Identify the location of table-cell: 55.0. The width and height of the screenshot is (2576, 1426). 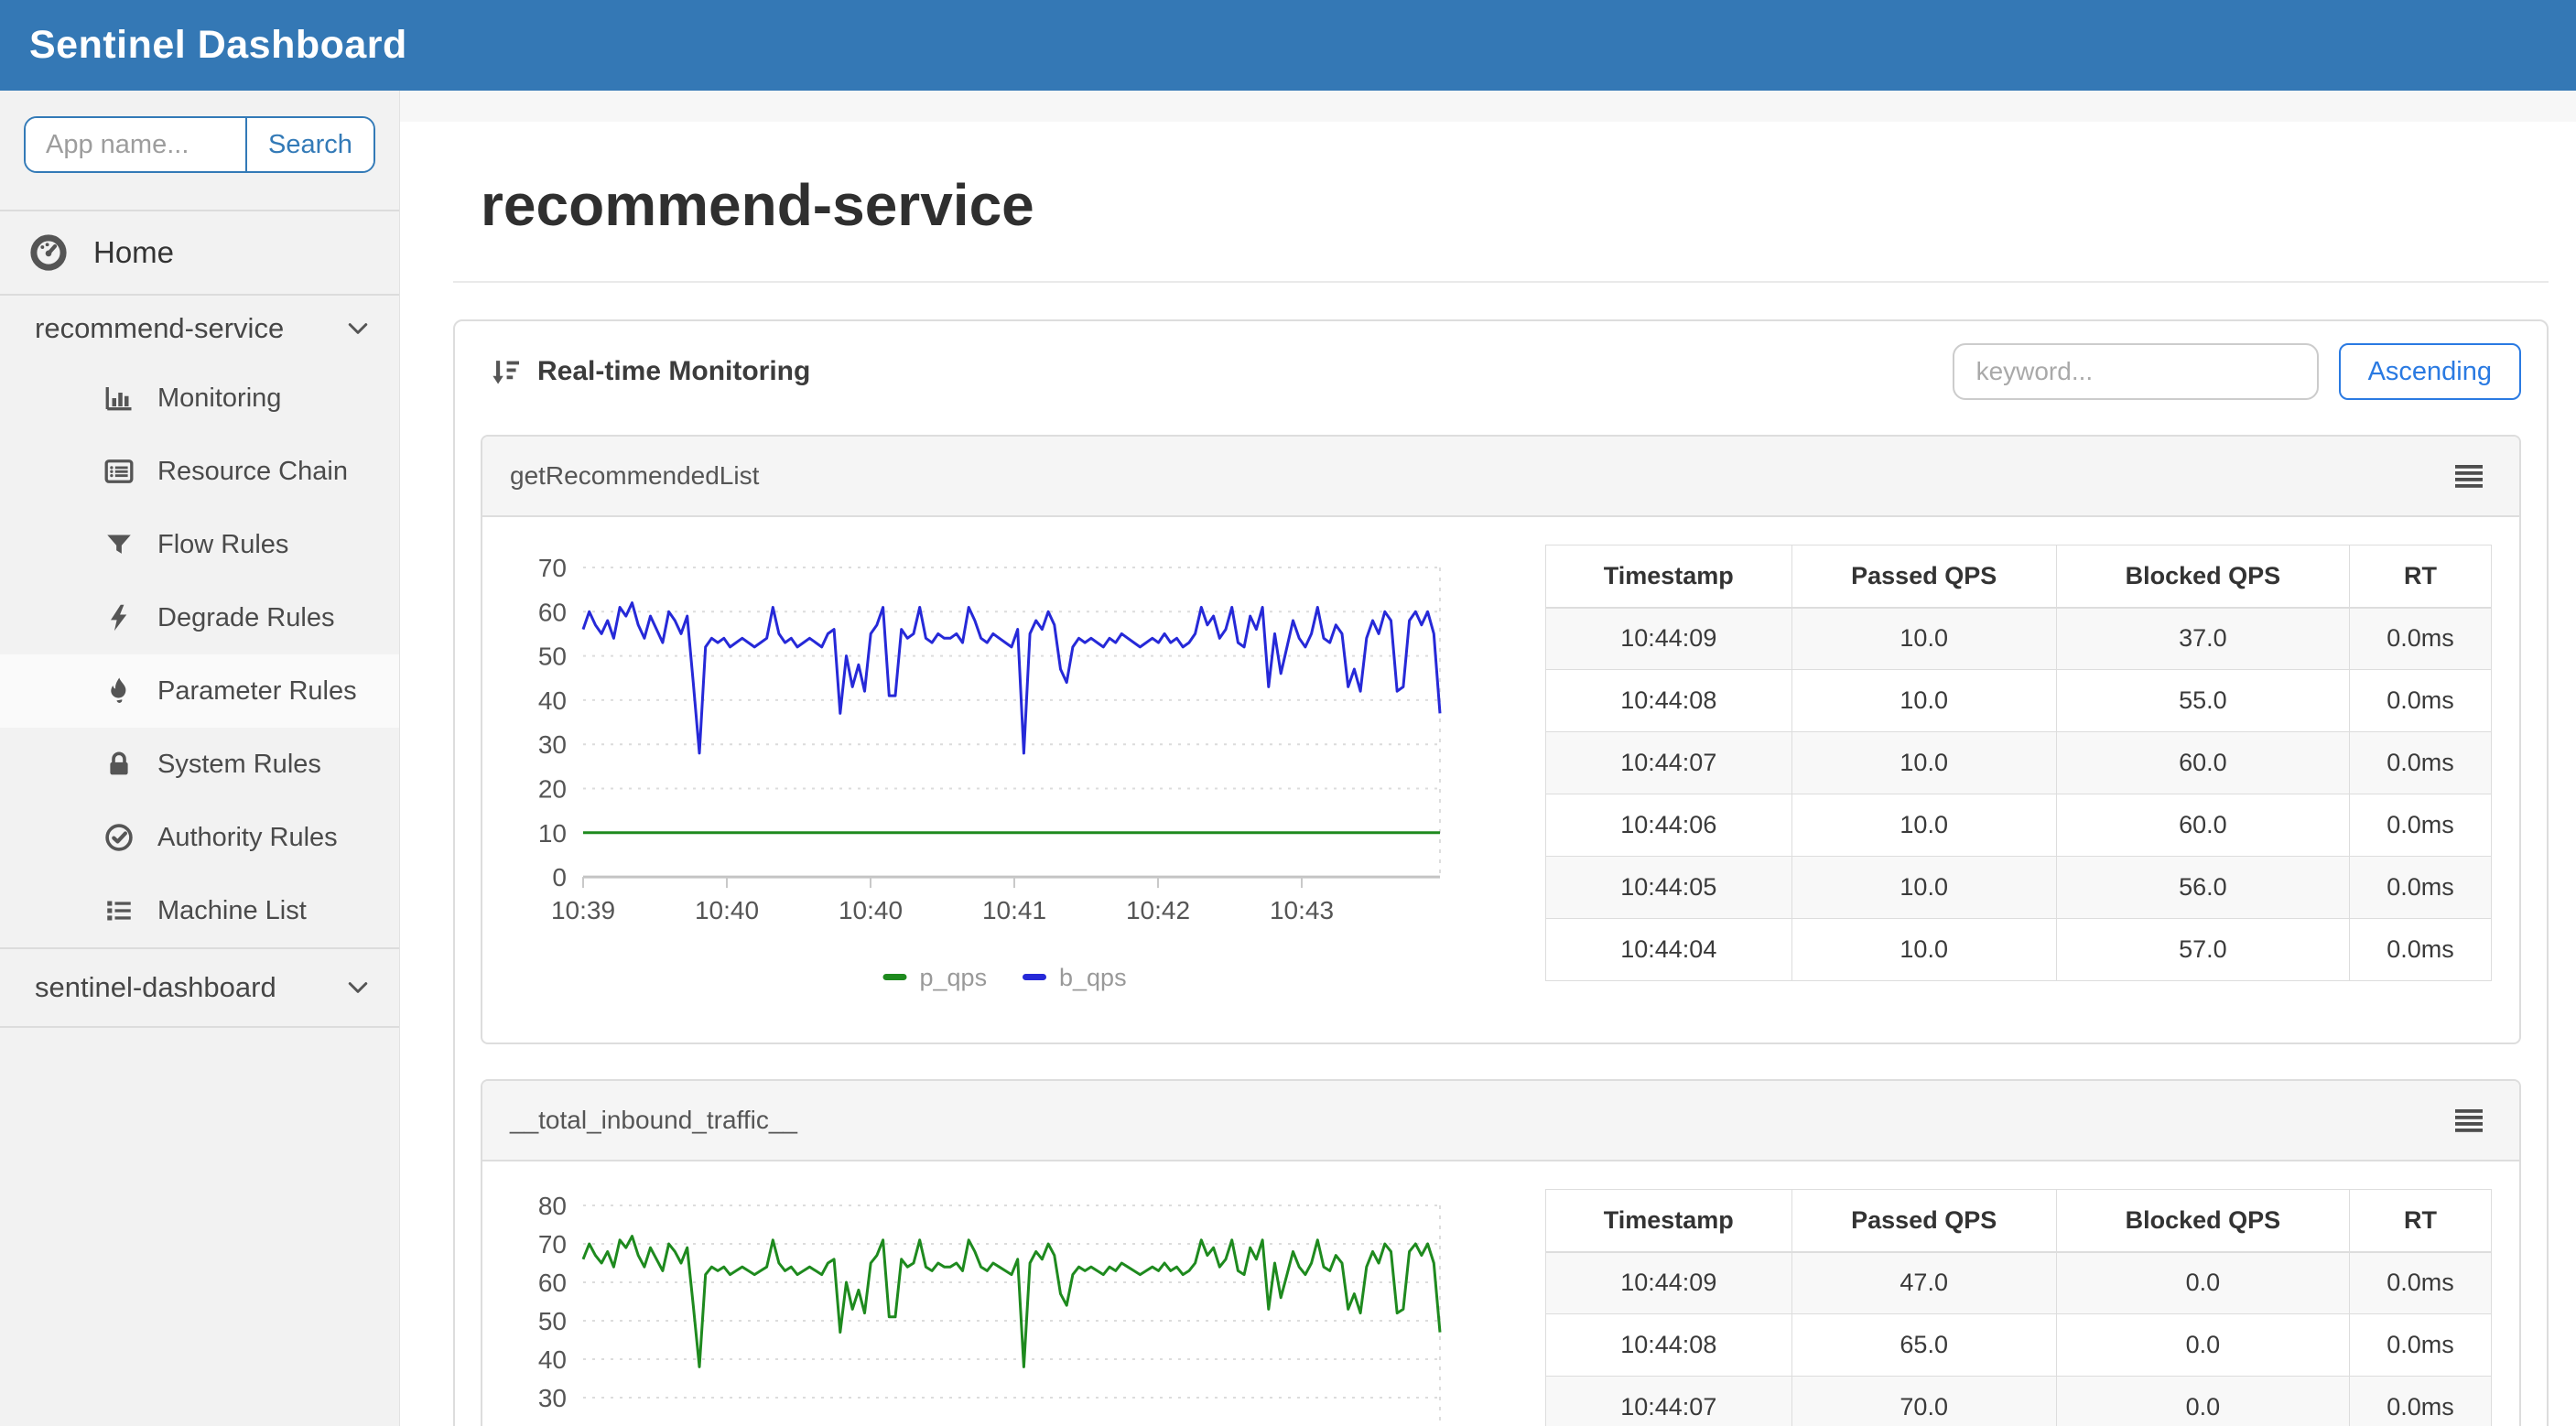
(2203, 701).